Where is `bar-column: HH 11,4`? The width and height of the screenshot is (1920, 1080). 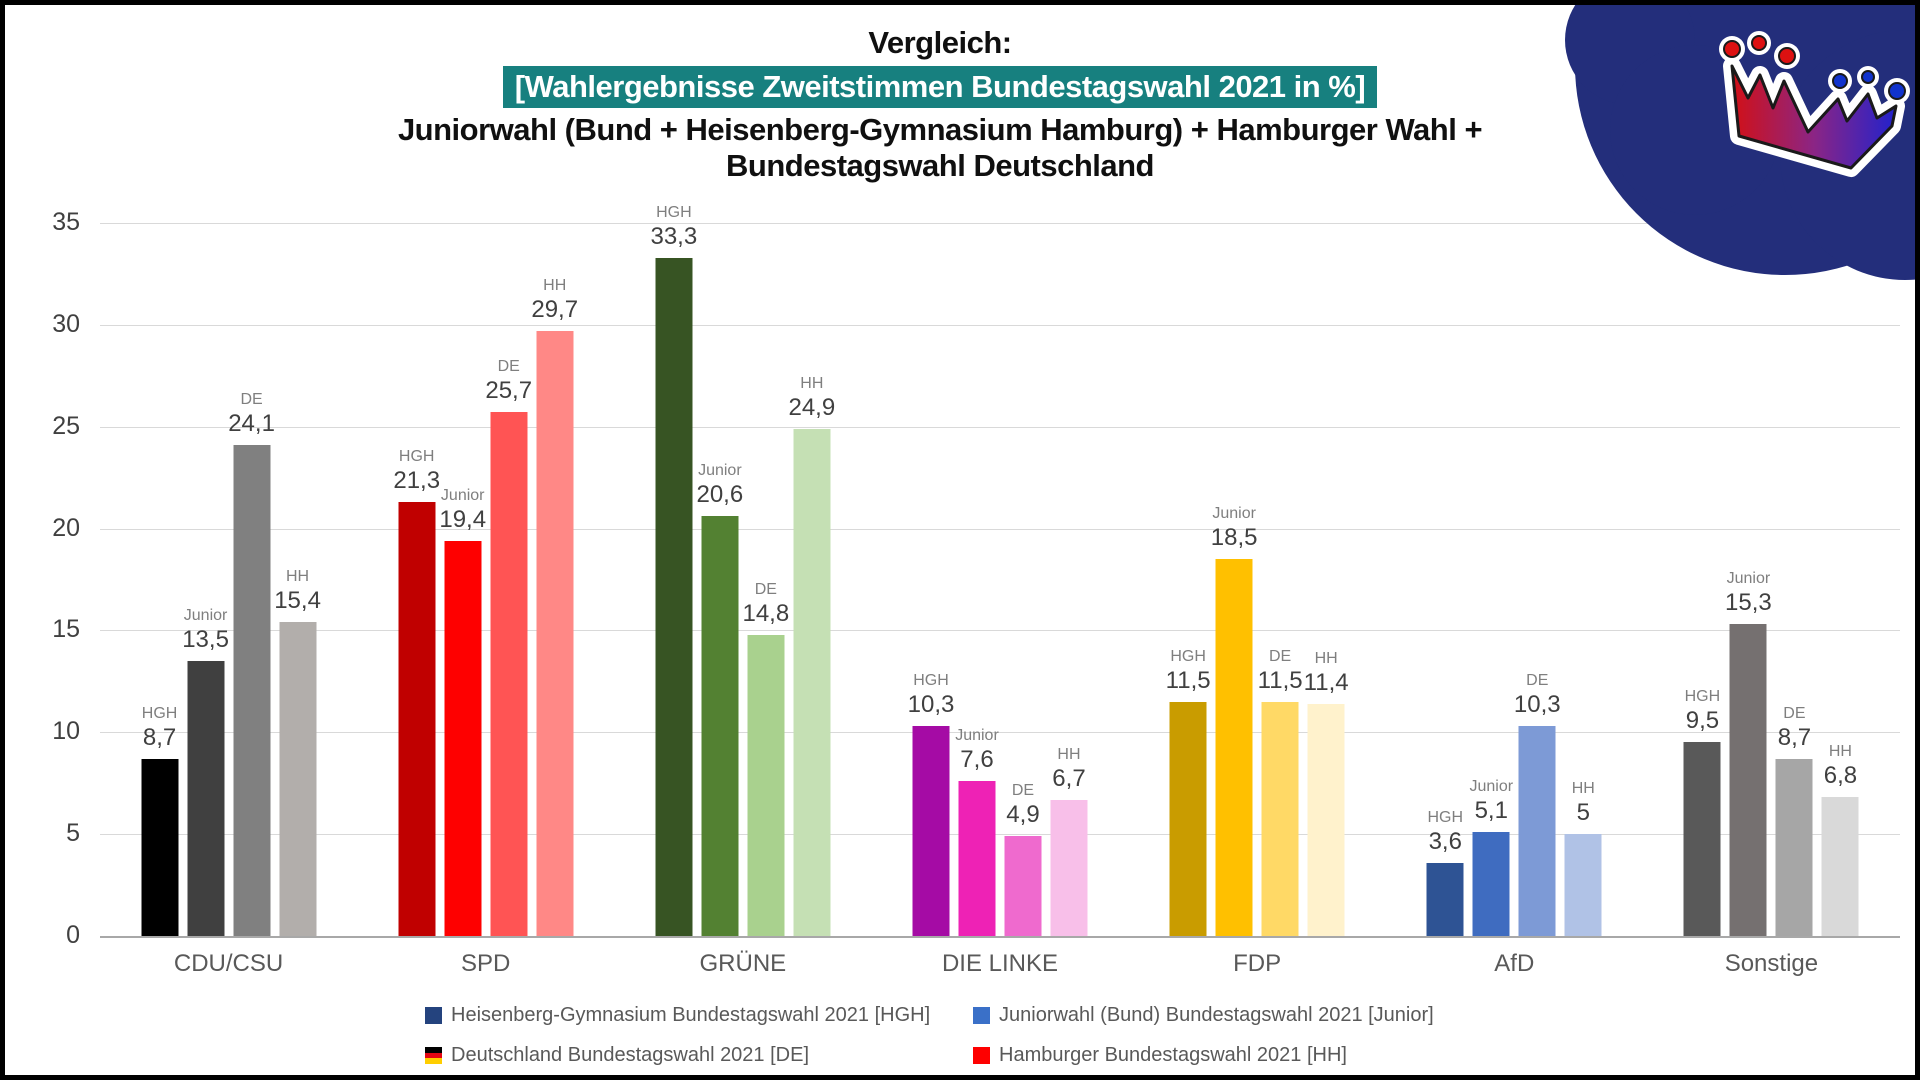
bar-column: HH 11,4 is located at coordinates (1326, 793).